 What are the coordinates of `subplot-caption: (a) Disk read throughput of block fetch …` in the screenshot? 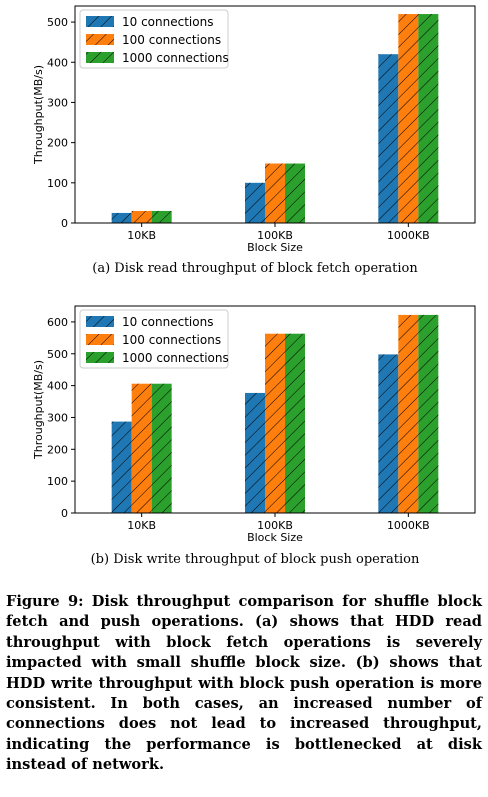 It's located at (255, 268).